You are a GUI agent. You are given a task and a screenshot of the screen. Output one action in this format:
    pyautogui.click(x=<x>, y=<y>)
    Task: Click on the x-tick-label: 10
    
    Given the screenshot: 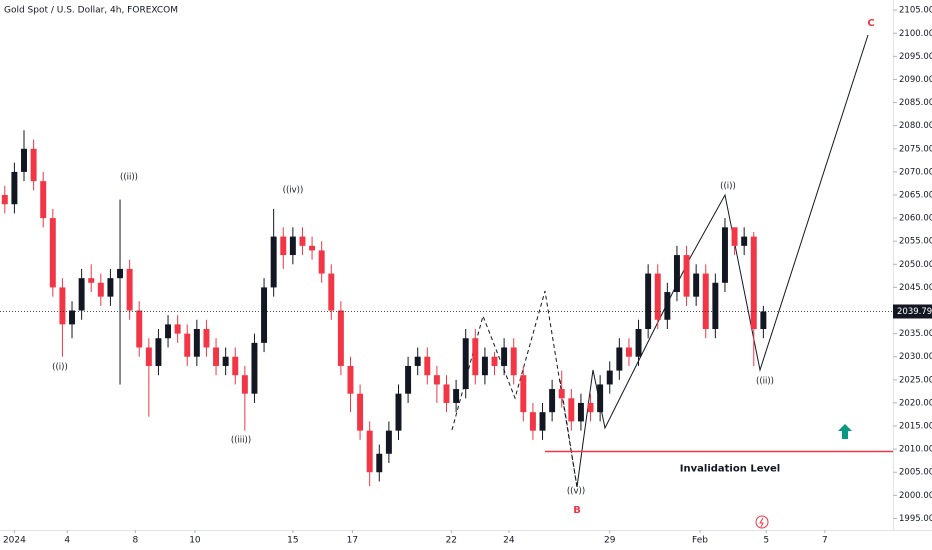 What is the action you would take?
    pyautogui.click(x=195, y=541)
    